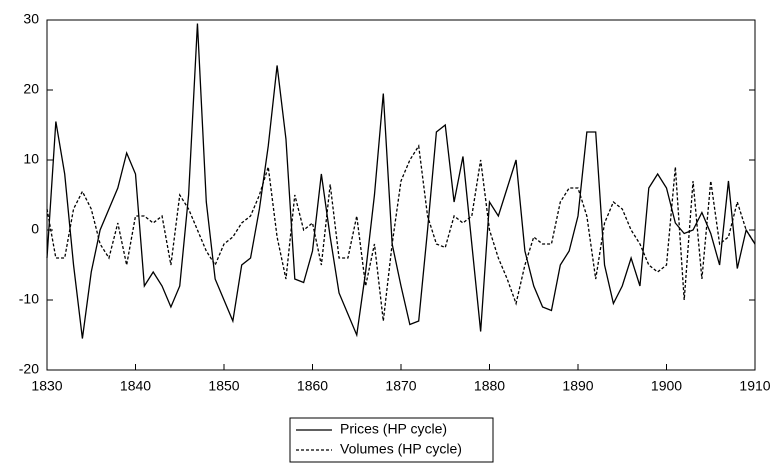  Describe the element at coordinates (223, 386) in the screenshot. I see `x-tick-label: 1850` at that location.